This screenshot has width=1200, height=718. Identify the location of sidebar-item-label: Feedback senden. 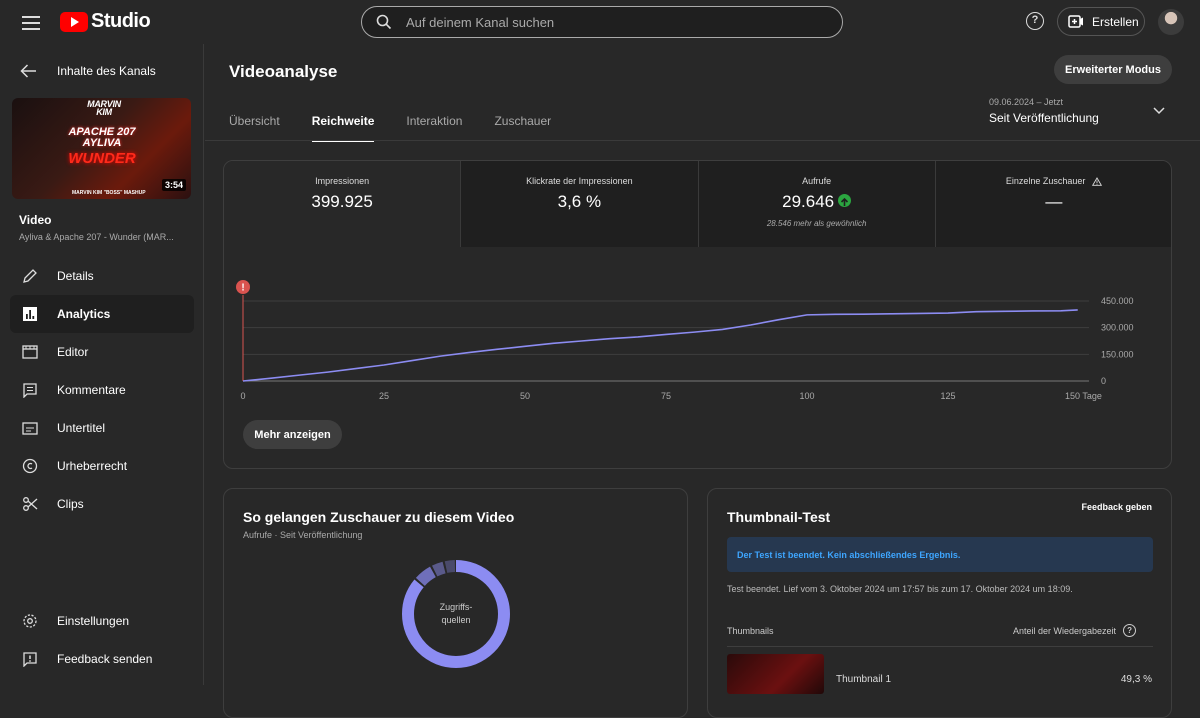
(105, 659).